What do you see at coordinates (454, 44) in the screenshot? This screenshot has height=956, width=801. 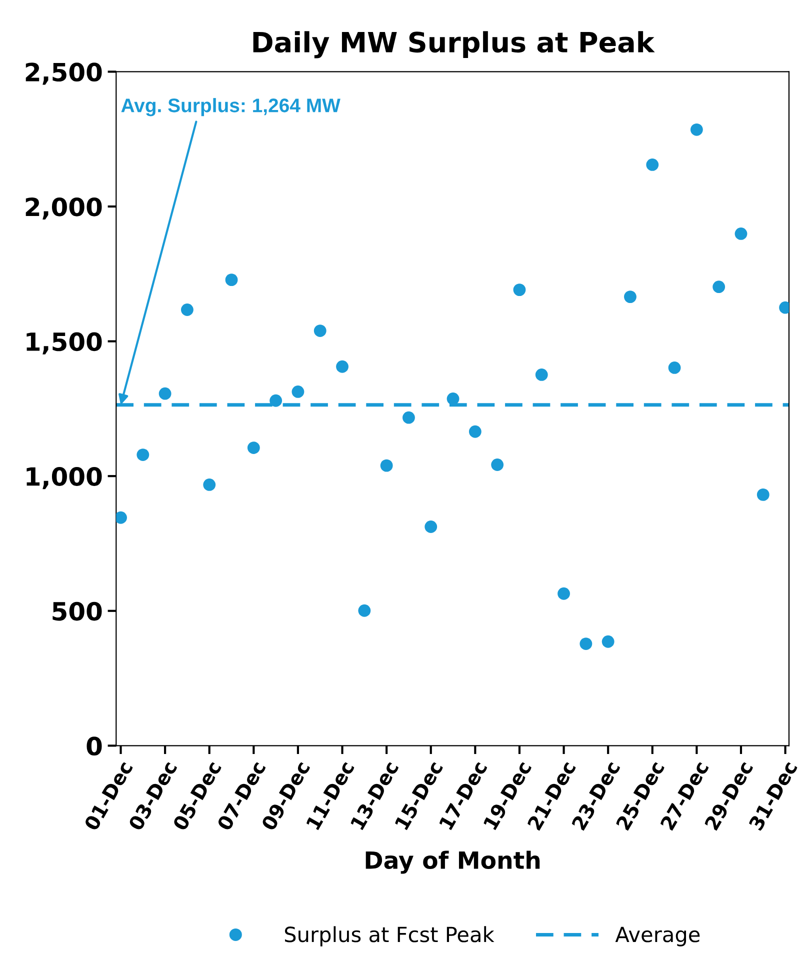 I see `chart-title: Daily MW Surplus at Peak` at bounding box center [454, 44].